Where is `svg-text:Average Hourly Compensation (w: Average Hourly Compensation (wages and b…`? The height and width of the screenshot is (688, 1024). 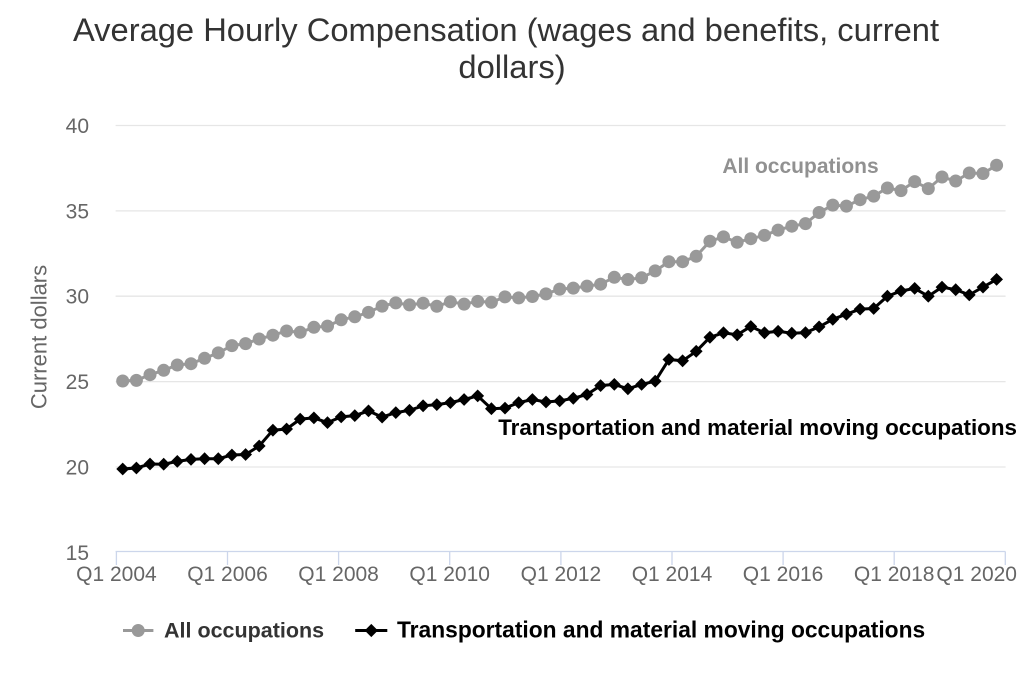 svg-text:Average Hourly Compensation (w: Average Hourly Compensation (wages and b… is located at coordinates (506, 29).